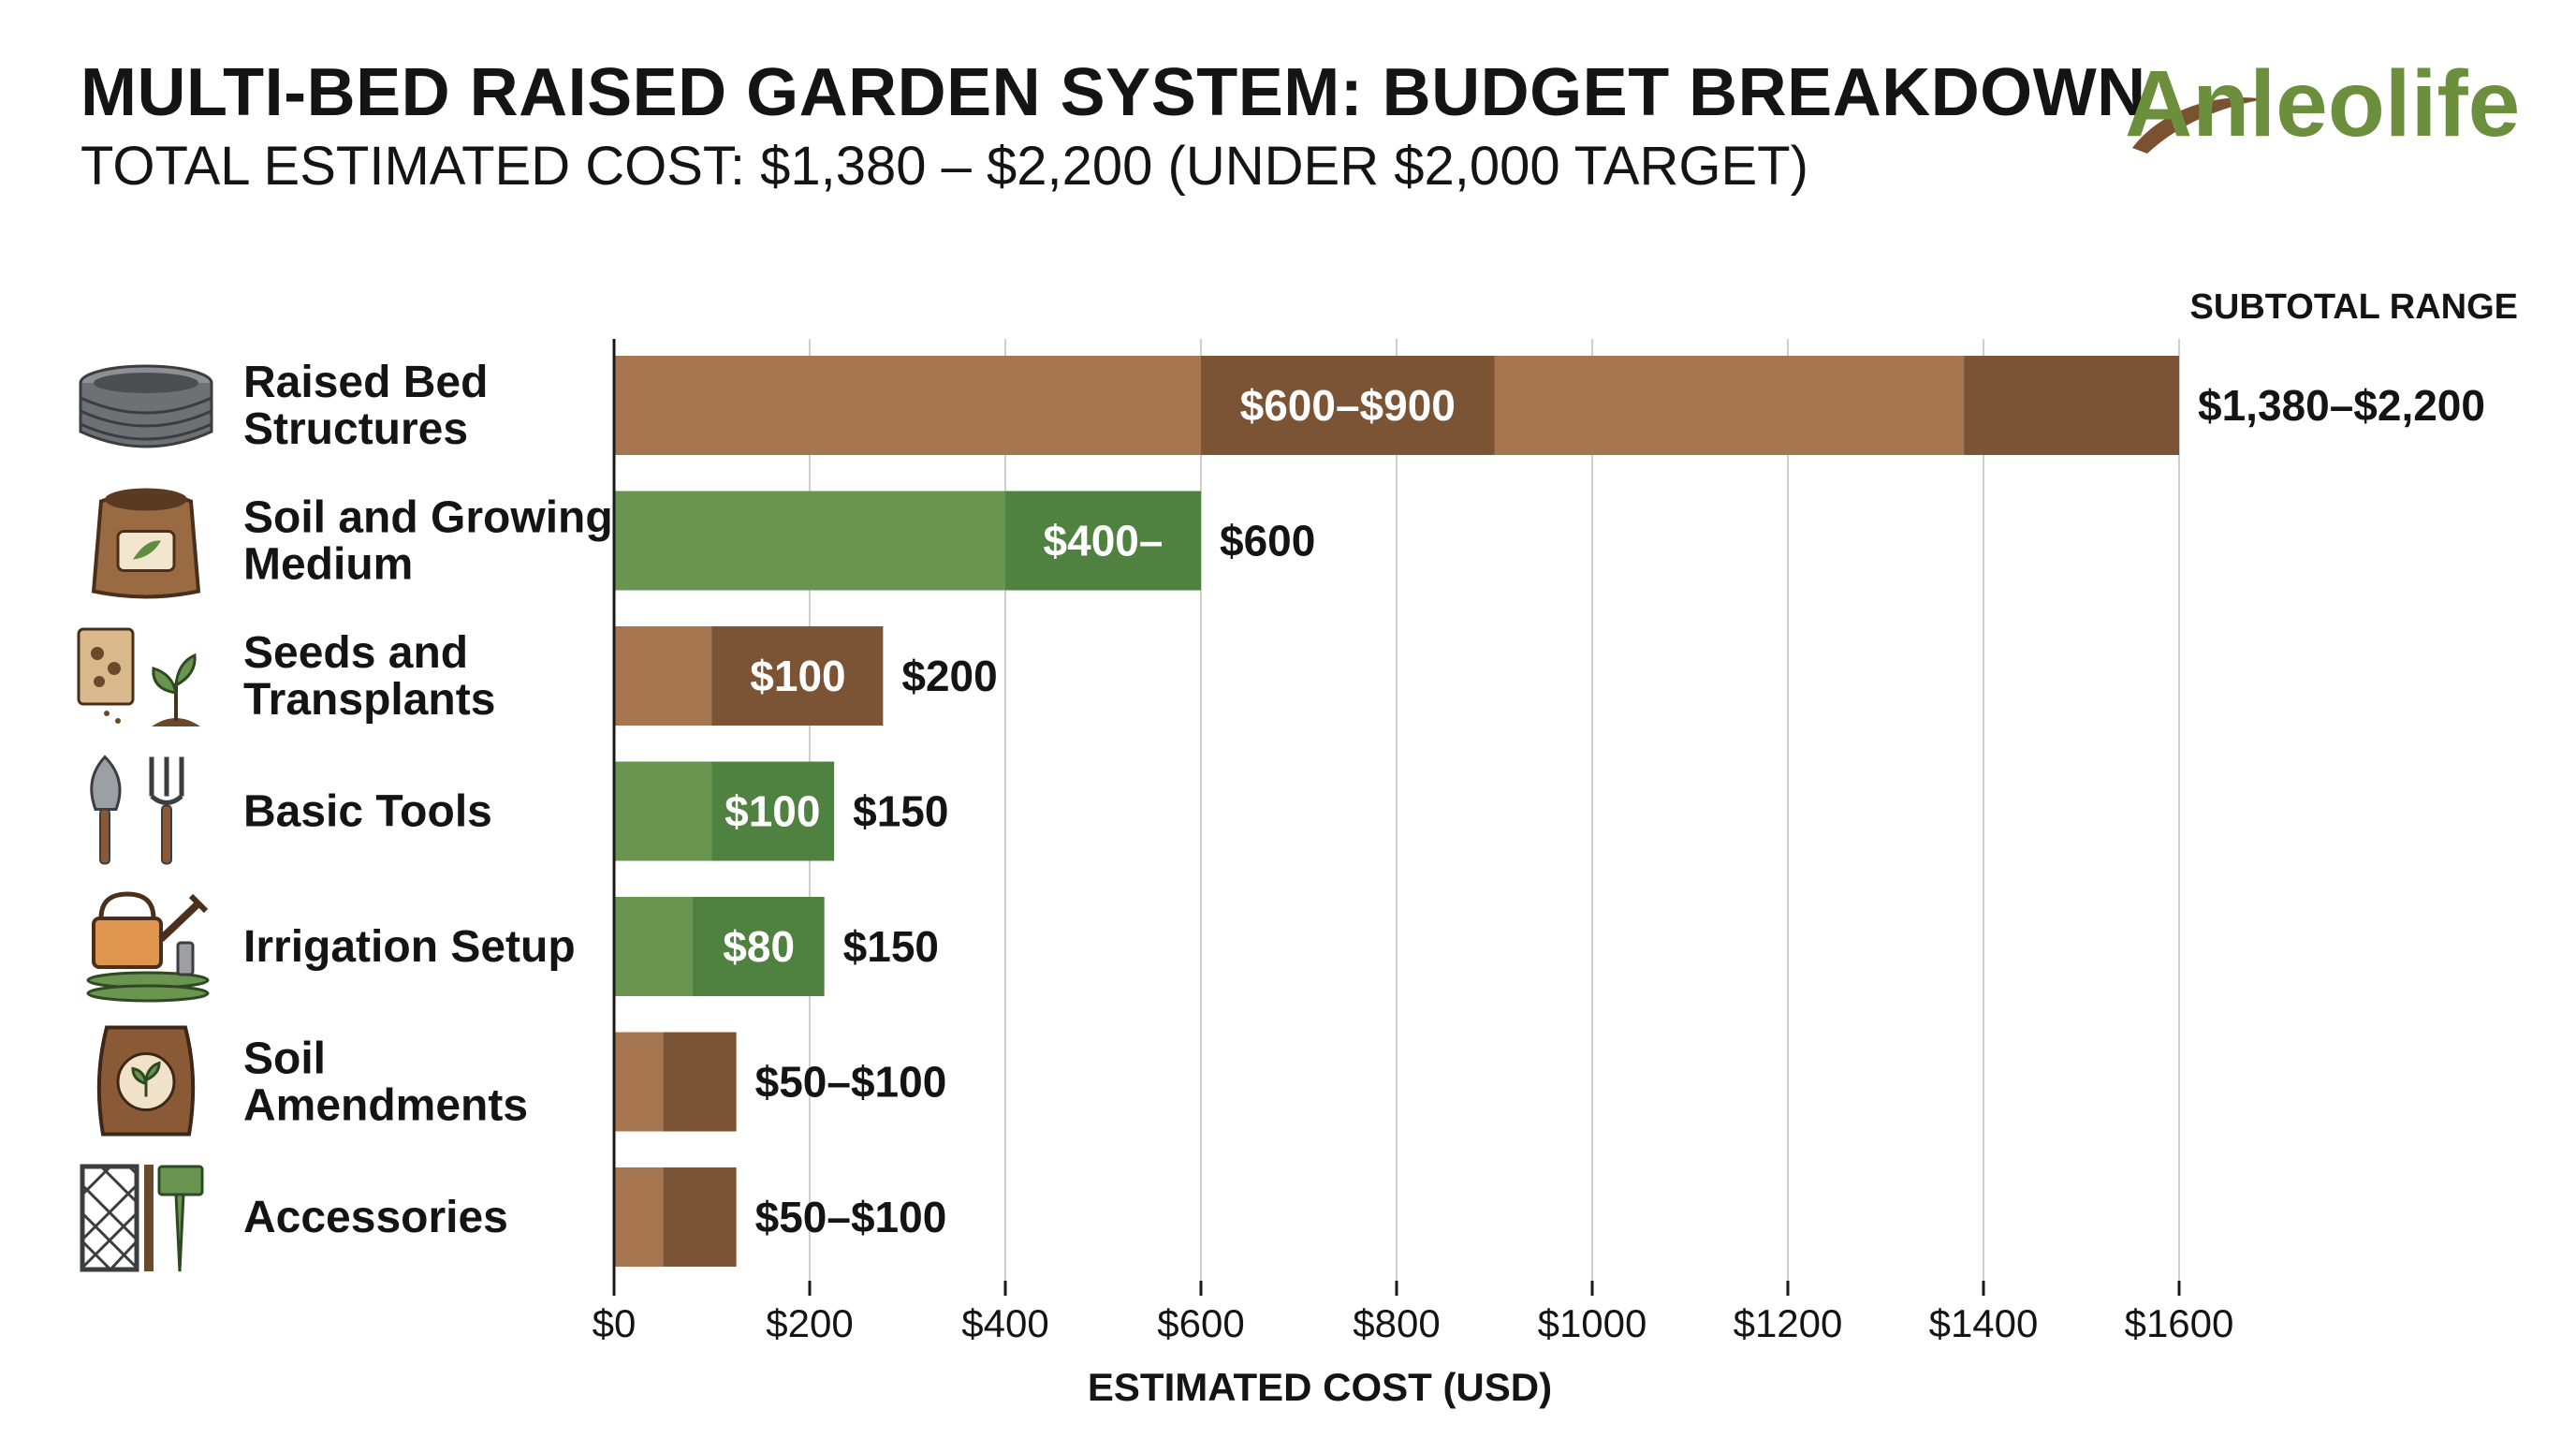 The width and height of the screenshot is (2576, 1438). What do you see at coordinates (1788, 1323) in the screenshot?
I see `x-tick-label: $1200` at bounding box center [1788, 1323].